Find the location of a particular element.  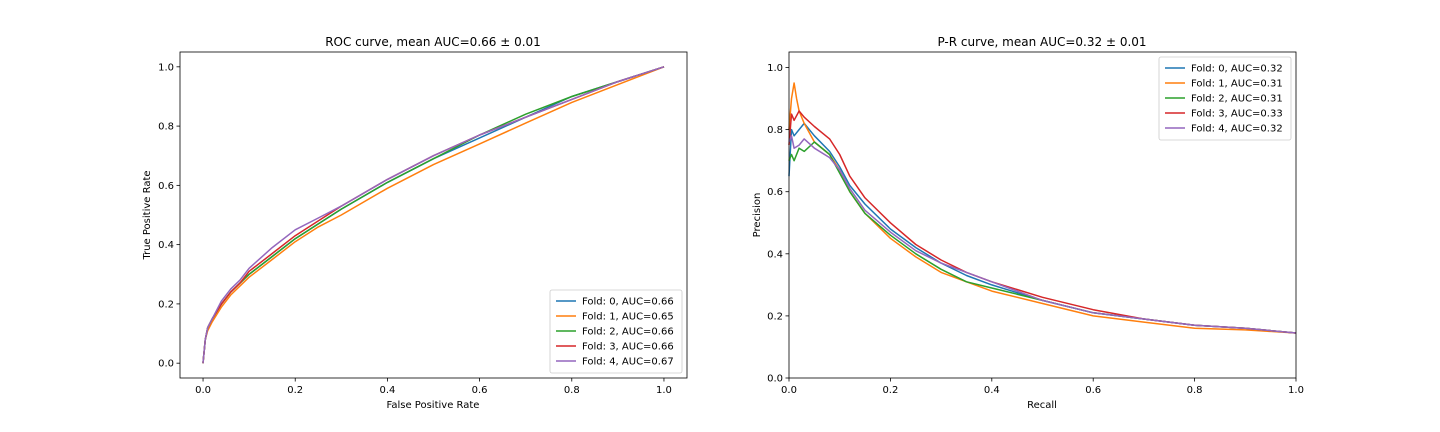

pr-ytick-label: 0.4 is located at coordinates (775, 254).